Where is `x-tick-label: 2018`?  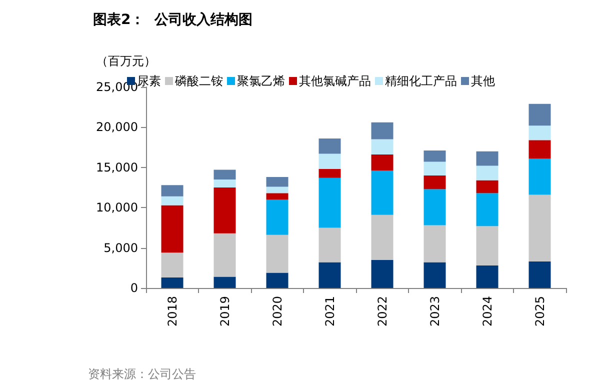 x-tick-label: 2018 is located at coordinates (172, 311).